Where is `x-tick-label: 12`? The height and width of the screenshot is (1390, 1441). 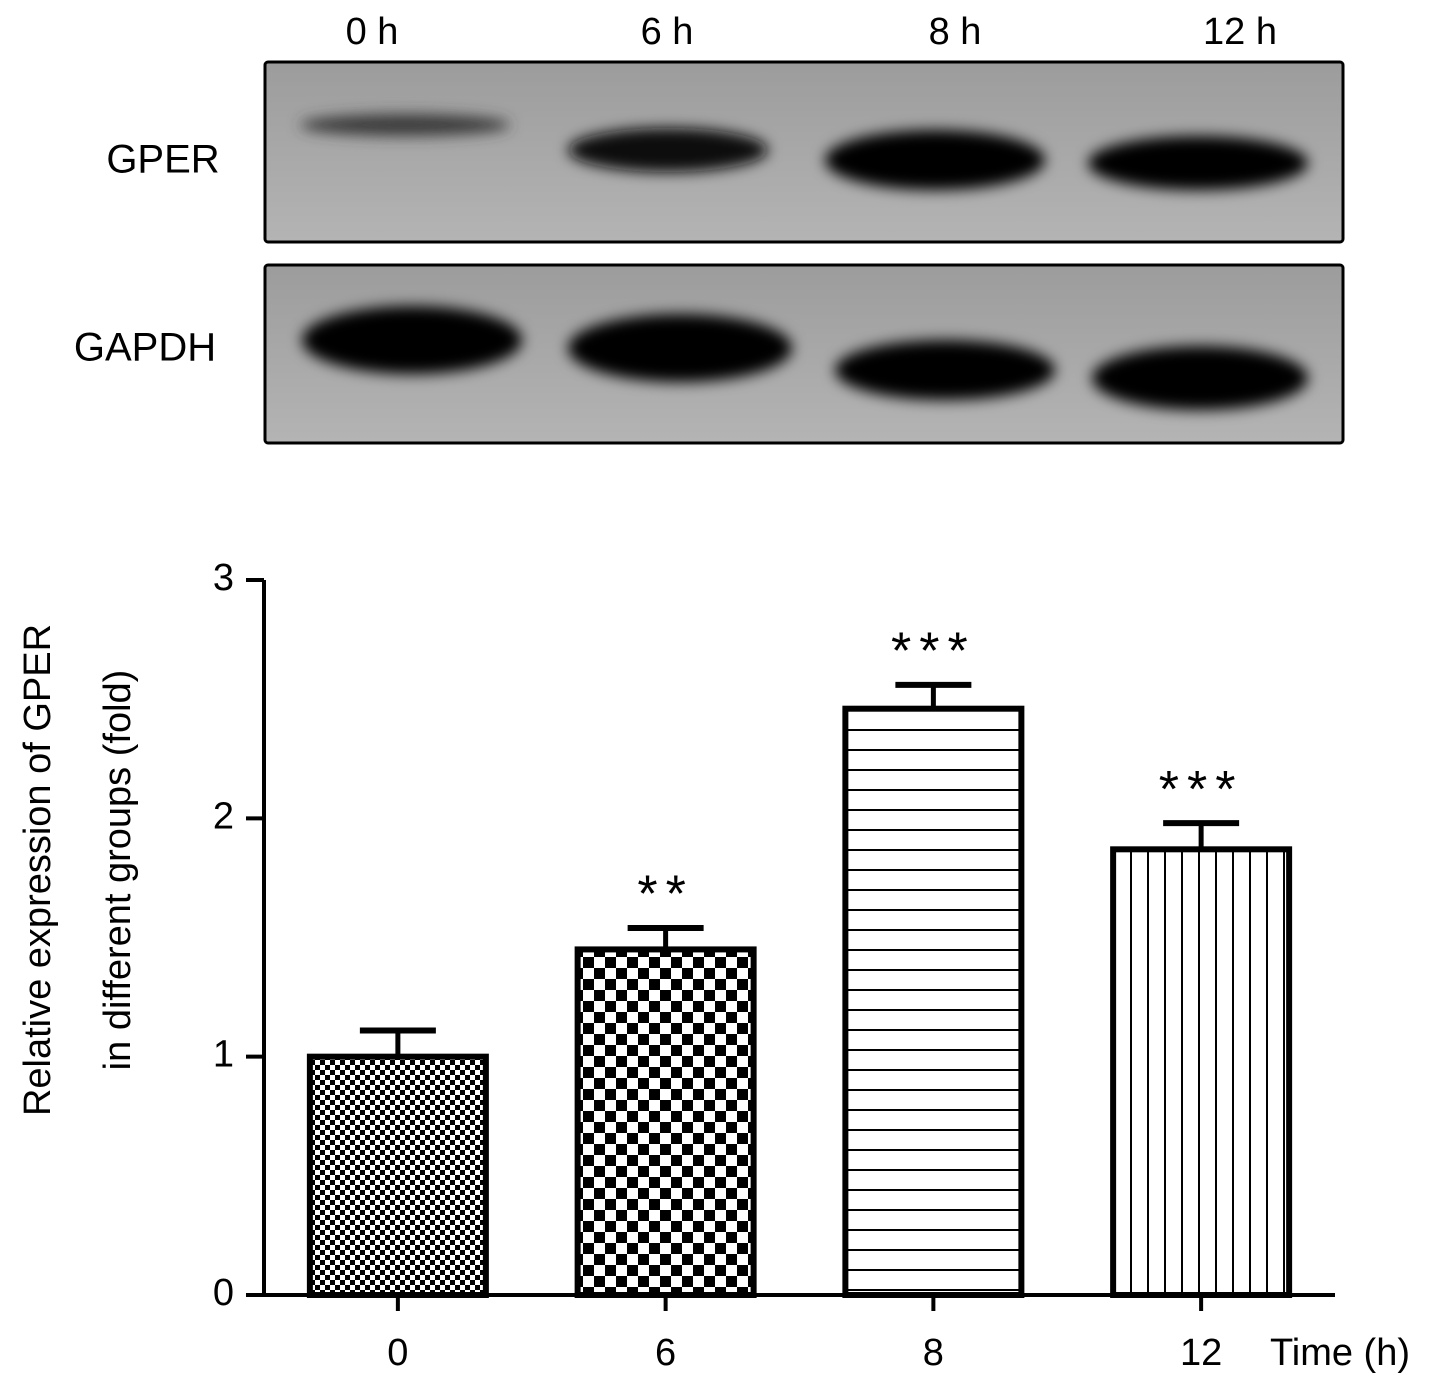 x-tick-label: 12 is located at coordinates (1201, 1353).